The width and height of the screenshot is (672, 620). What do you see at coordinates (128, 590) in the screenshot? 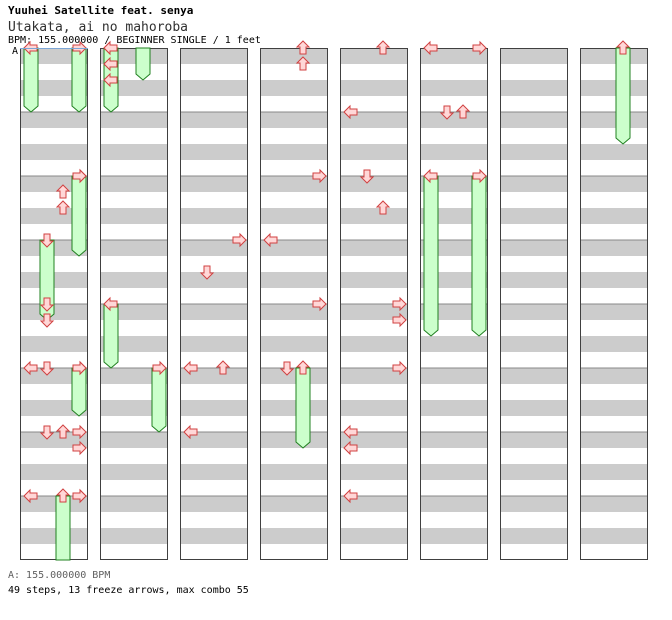
I see `chart-stats: 49 steps, 13 freeze arrows, max combo 55` at bounding box center [128, 590].